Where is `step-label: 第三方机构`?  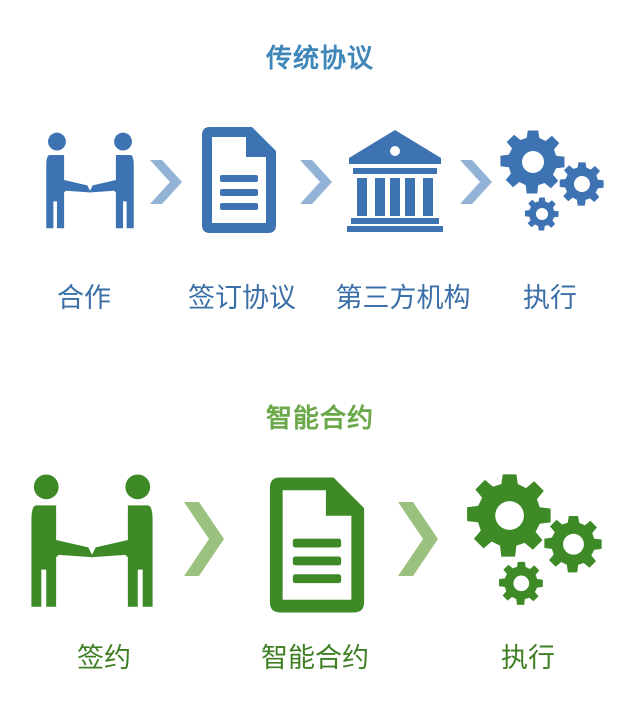
step-label: 第三方机构 is located at coordinates (403, 298).